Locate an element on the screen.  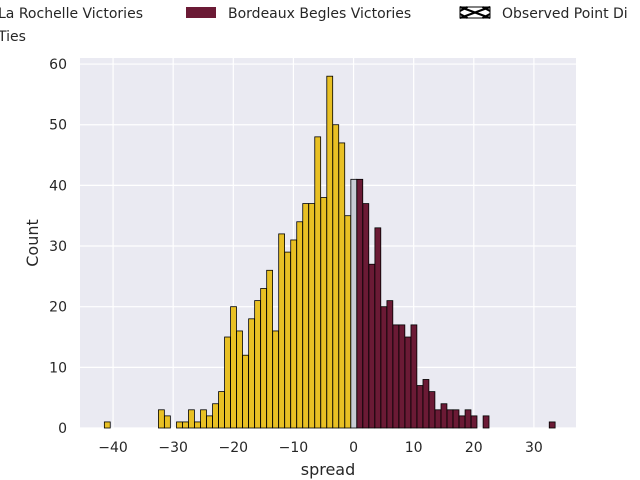
x-tick-label: −20 is located at coordinates (234, 448).